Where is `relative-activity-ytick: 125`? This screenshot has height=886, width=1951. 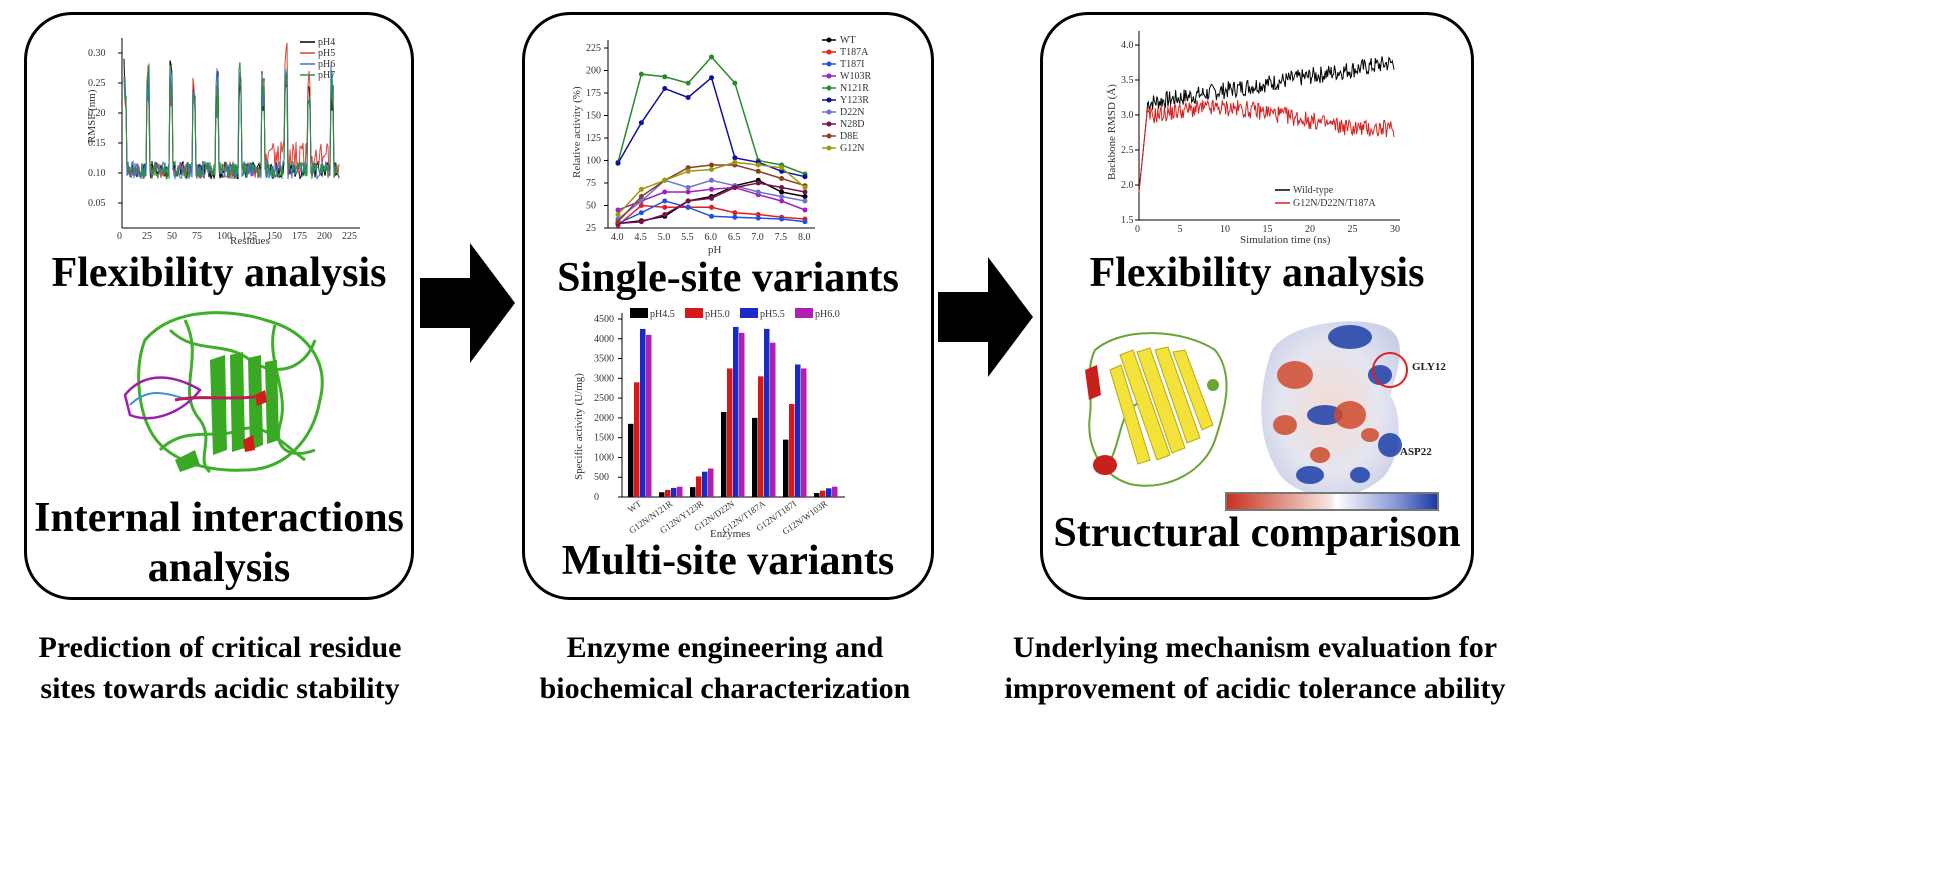 relative-activity-ytick: 125 is located at coordinates (593, 138).